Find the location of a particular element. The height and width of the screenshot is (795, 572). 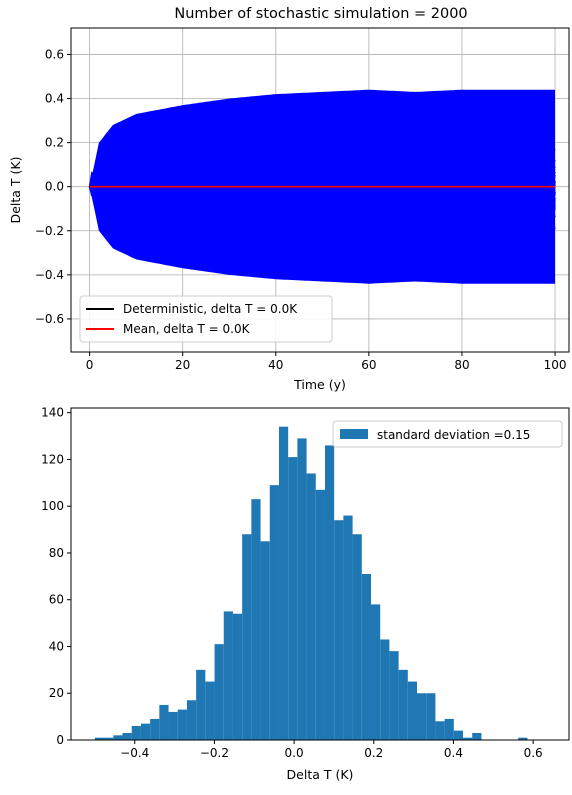

x-tick-label: −0.2 is located at coordinates (214, 753).